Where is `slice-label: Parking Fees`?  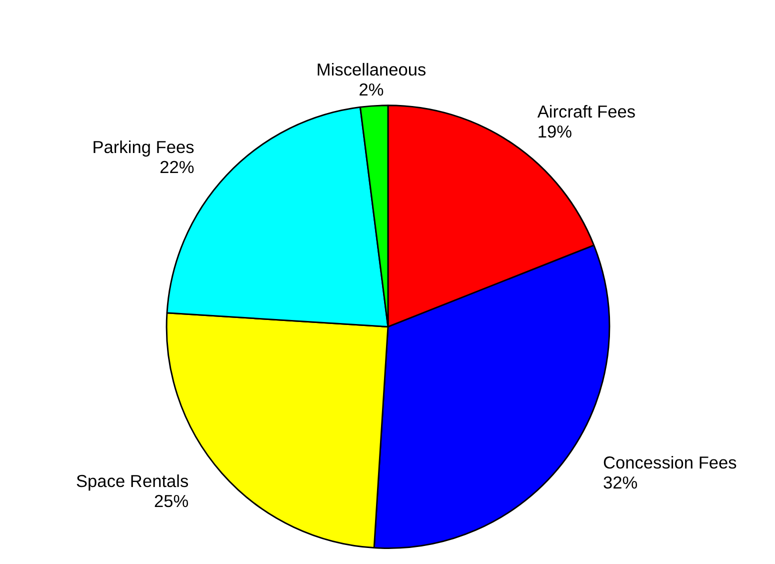
slice-label: Parking Fees is located at coordinates (143, 147).